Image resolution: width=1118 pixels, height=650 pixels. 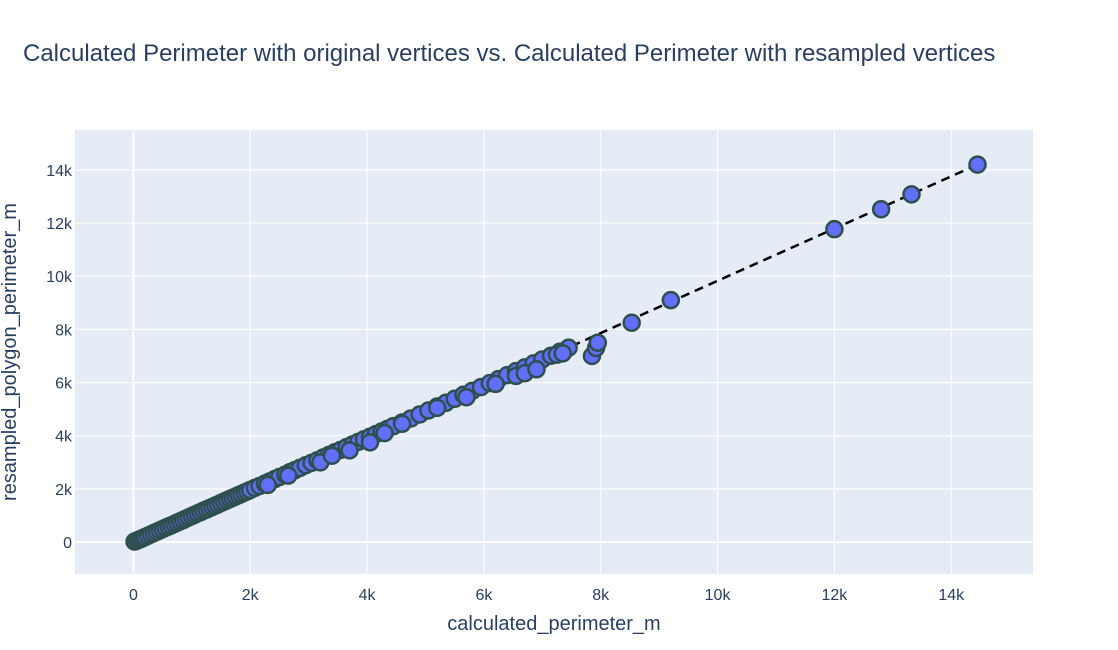 I want to click on y-tick-label: 4k, so click(x=64, y=437).